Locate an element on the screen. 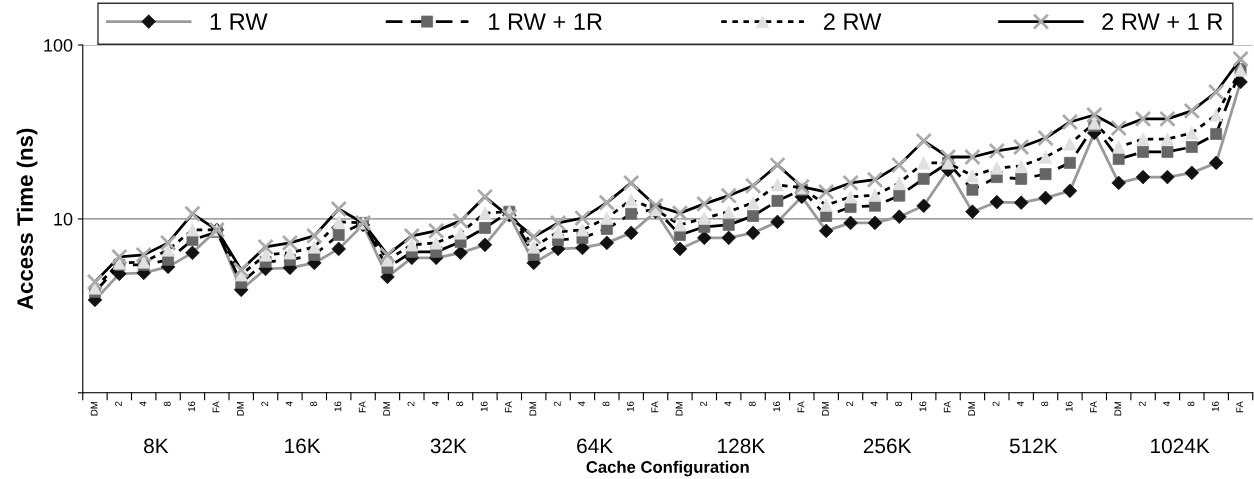  y-tick-label: 100 is located at coordinates (58, 45).